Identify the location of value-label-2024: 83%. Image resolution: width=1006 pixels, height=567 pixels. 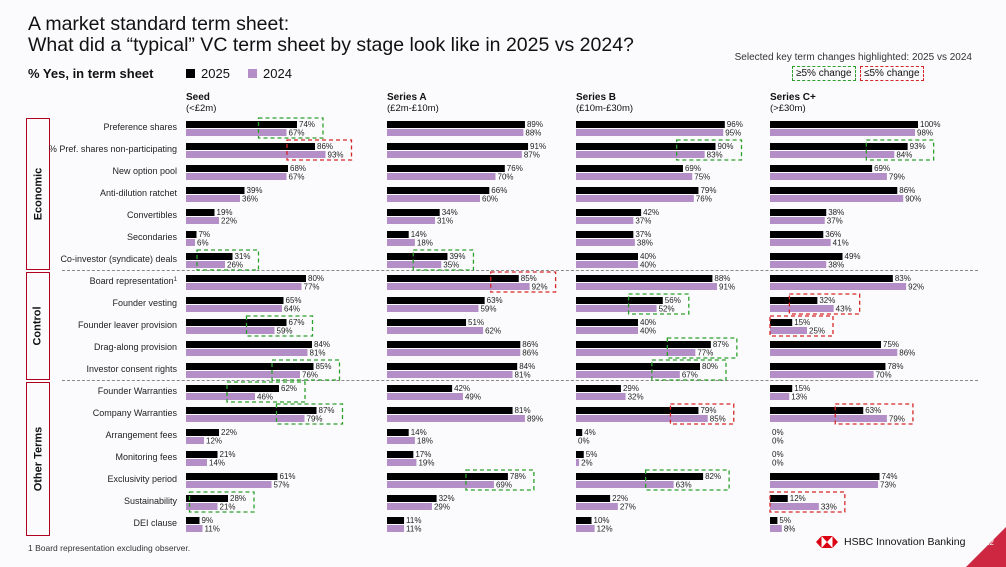
(715, 155).